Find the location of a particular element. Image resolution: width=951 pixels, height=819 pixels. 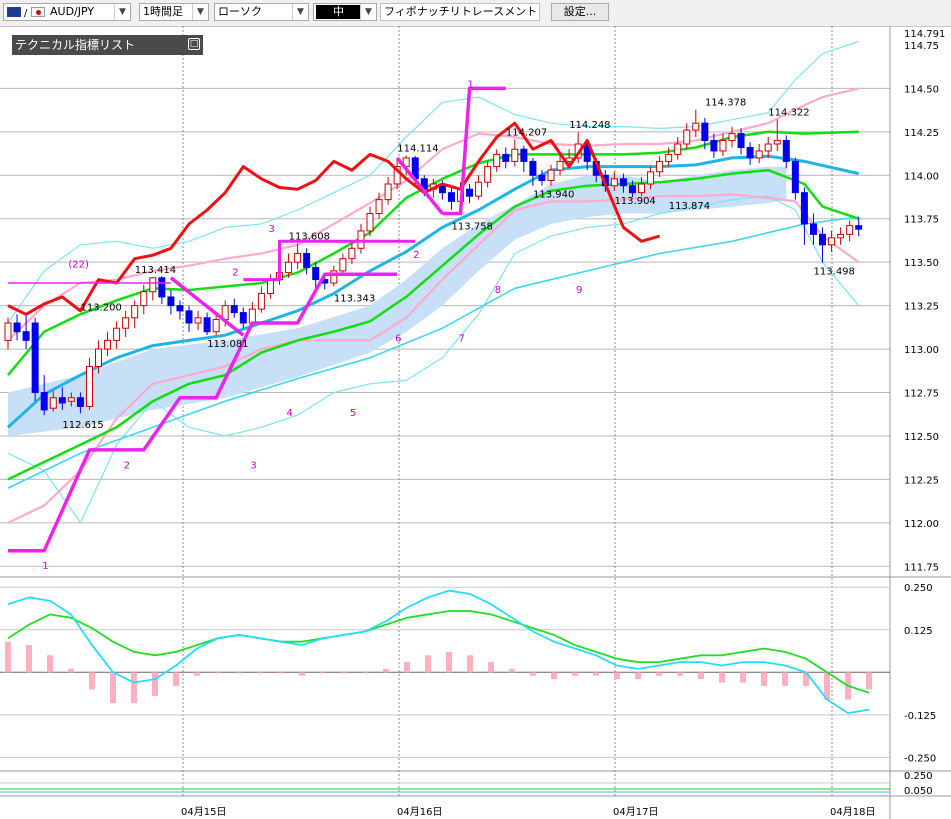

price-tick-label: 114.50 is located at coordinates (921, 89).